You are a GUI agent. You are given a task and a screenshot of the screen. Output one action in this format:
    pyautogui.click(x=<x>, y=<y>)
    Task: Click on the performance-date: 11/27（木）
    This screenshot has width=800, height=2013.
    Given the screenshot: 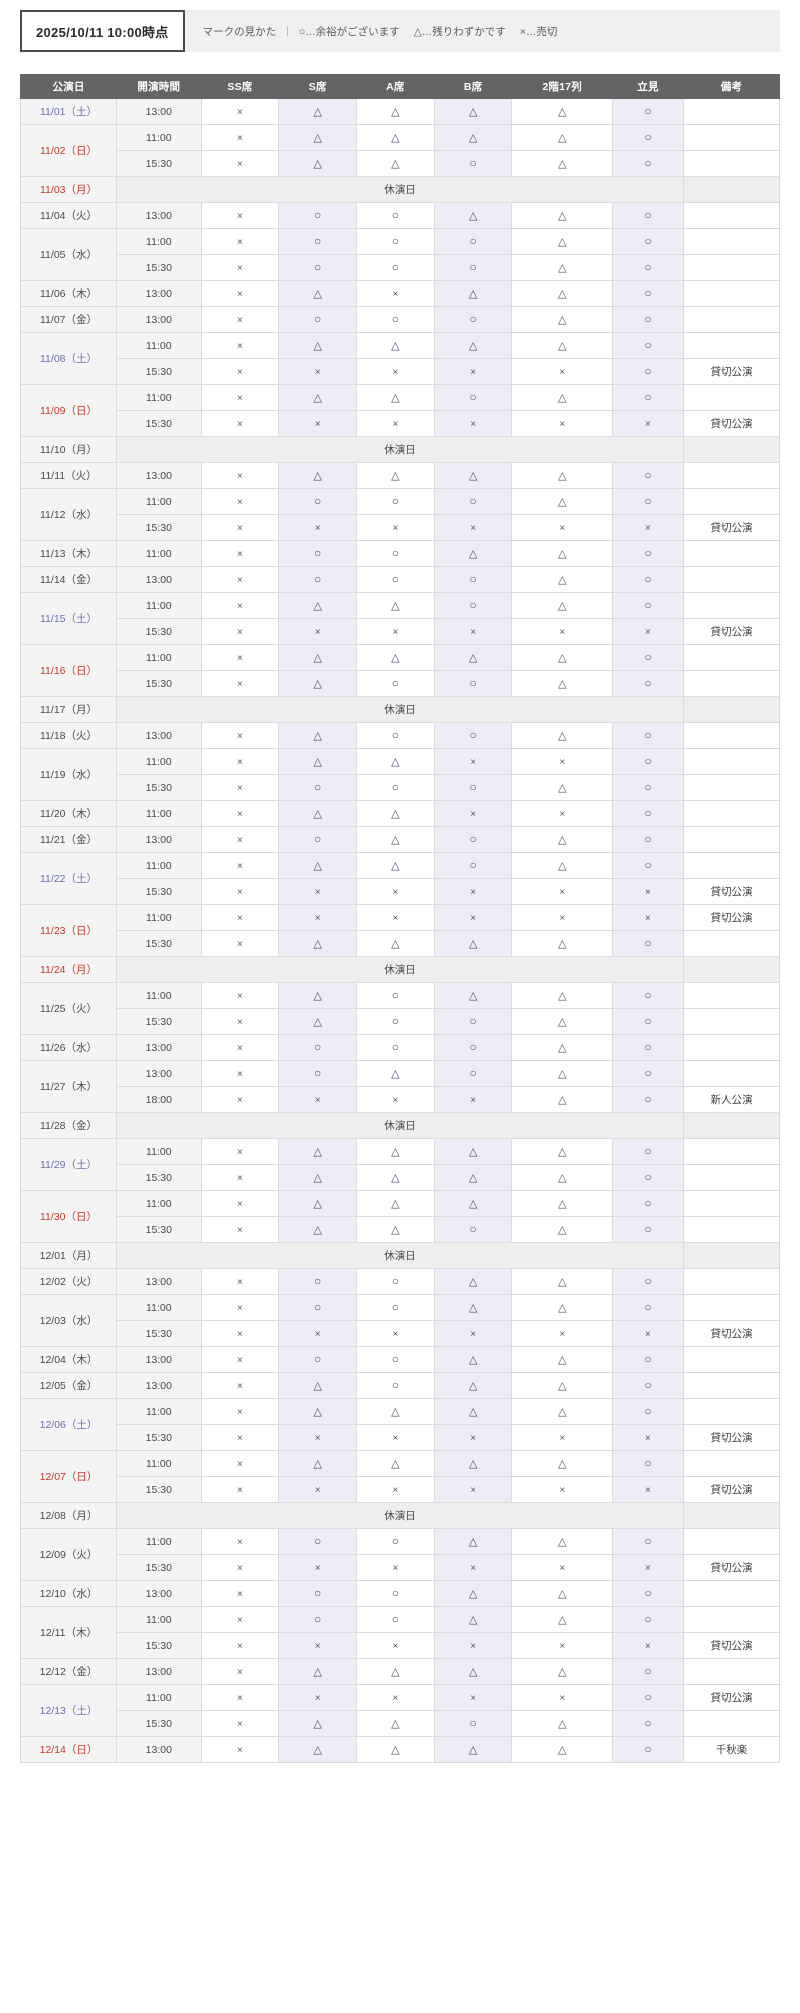 What is the action you would take?
    pyautogui.click(x=68, y=1086)
    